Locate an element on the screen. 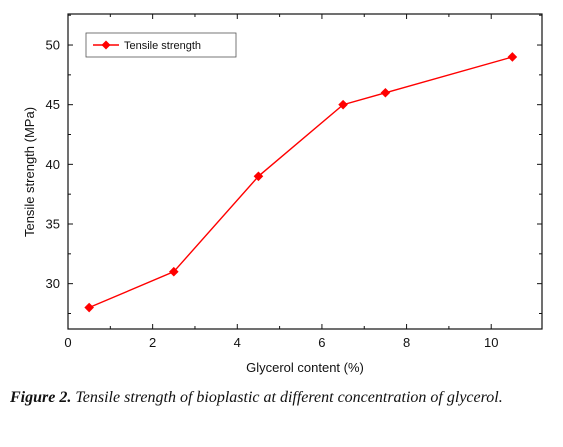 This screenshot has height=447, width=563. y-tick-label: 40 is located at coordinates (53, 164).